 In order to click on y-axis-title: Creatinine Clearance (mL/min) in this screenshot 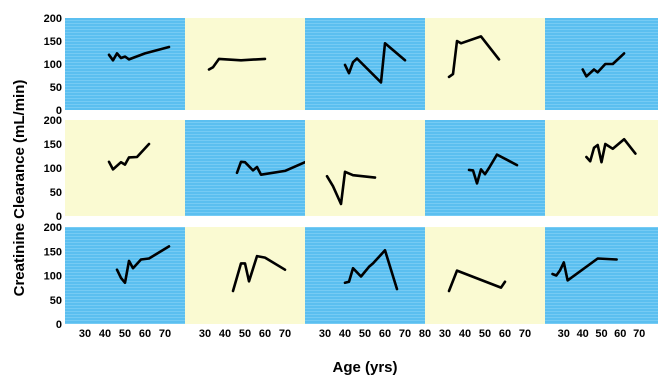, I will do `click(19, 188)`.